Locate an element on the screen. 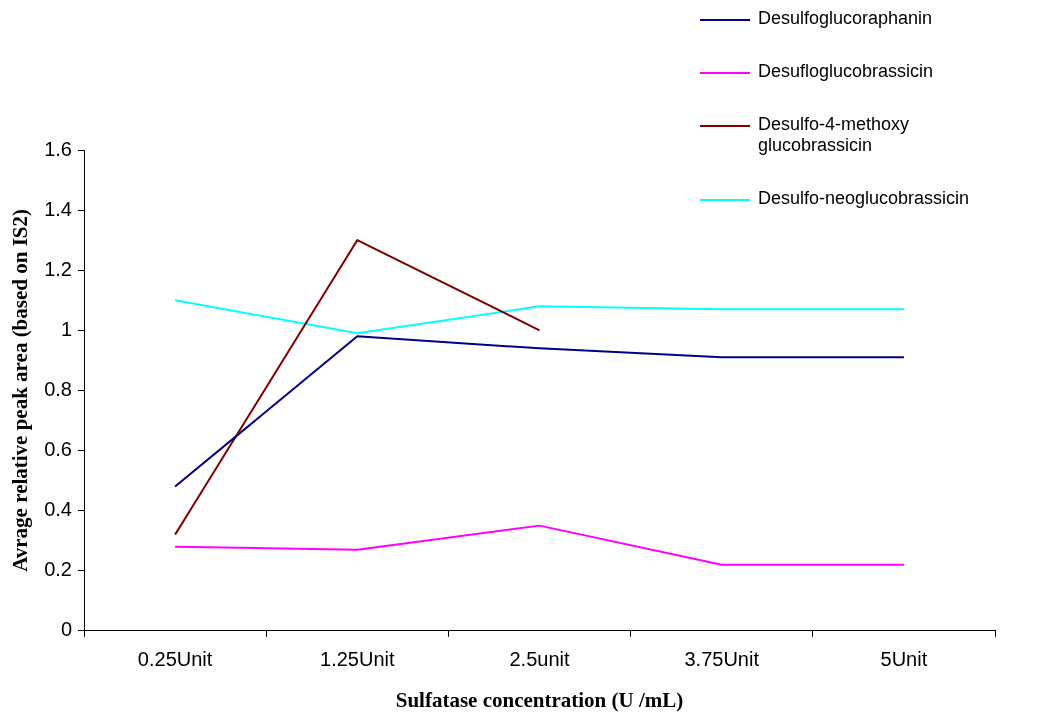 The width and height of the screenshot is (1050, 718). x-tick-label: 2.5unit is located at coordinates (539, 659).